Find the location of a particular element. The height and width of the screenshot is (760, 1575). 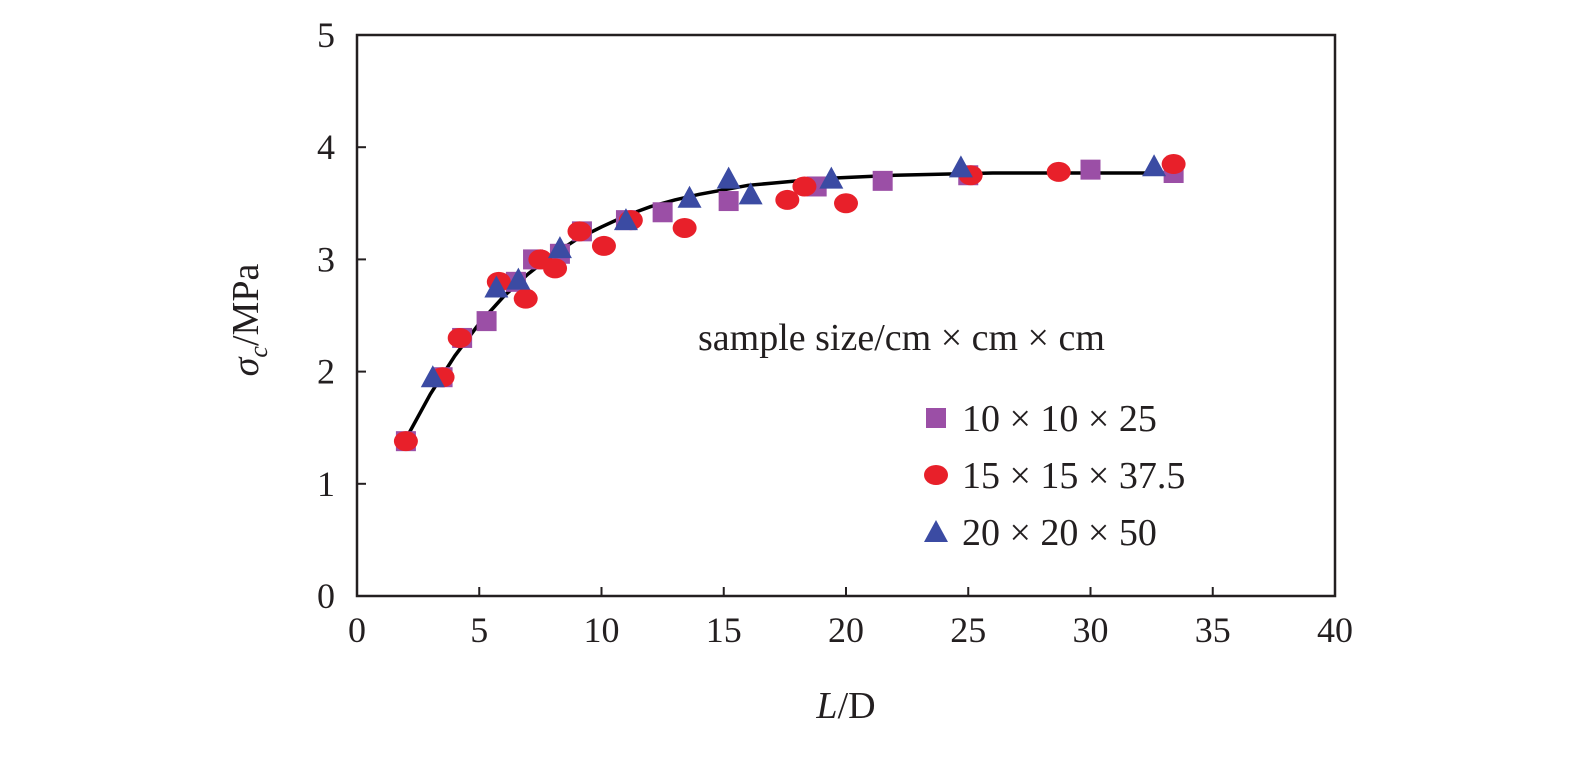

x-tick-label: 40 is located at coordinates (1335, 630).